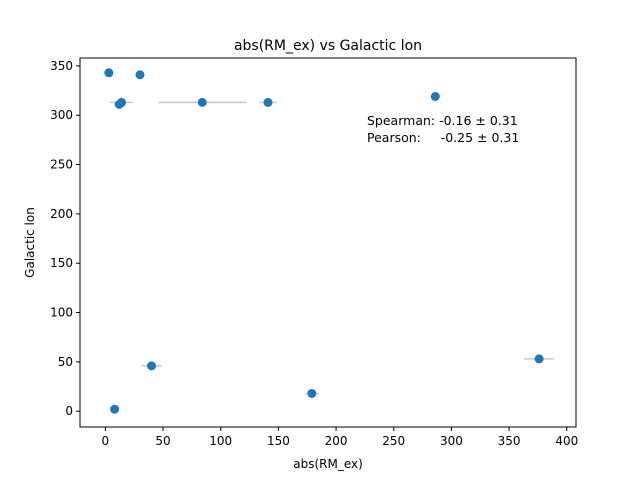 The image size is (640, 480). Describe the element at coordinates (443, 137) in the screenshot. I see `pearson-annotation: Pearson: -0.25 ± 0.31` at that location.